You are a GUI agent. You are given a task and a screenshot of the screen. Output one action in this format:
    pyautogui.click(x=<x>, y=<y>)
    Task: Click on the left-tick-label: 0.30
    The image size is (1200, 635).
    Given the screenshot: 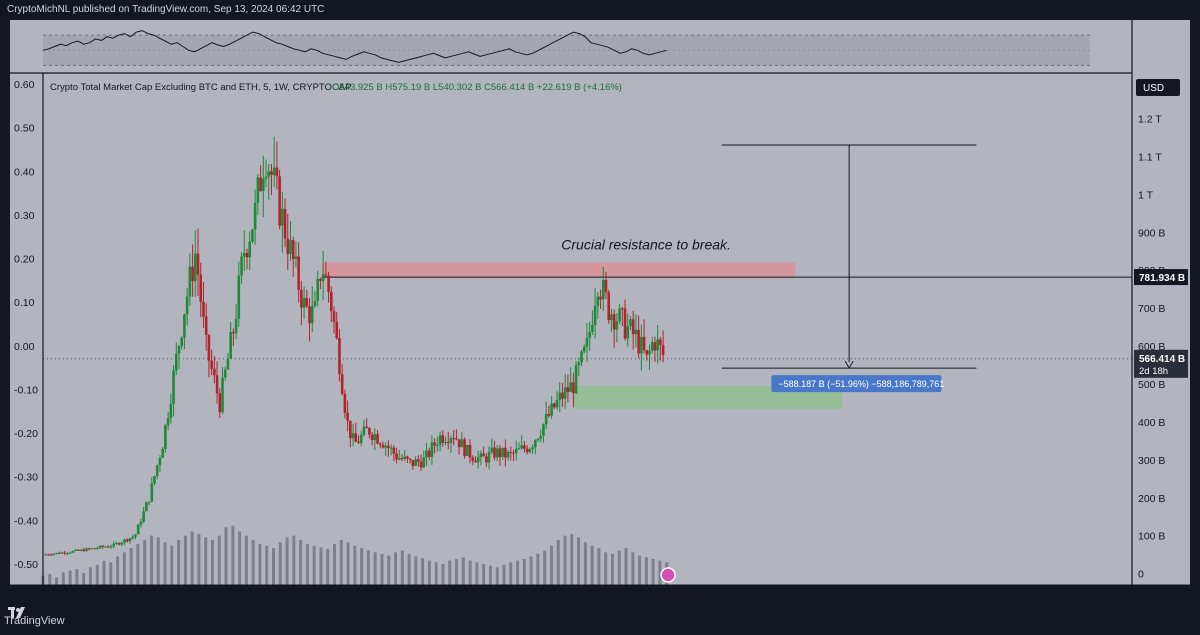 What is the action you would take?
    pyautogui.click(x=24, y=216)
    